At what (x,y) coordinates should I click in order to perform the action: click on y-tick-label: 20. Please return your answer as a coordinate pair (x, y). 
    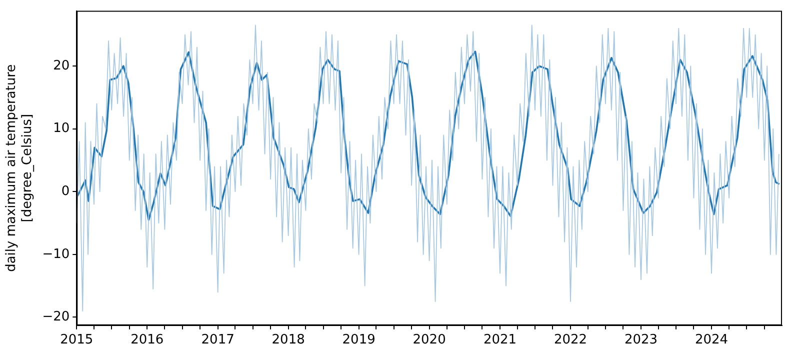
    Looking at the image, I should click on (61, 66).